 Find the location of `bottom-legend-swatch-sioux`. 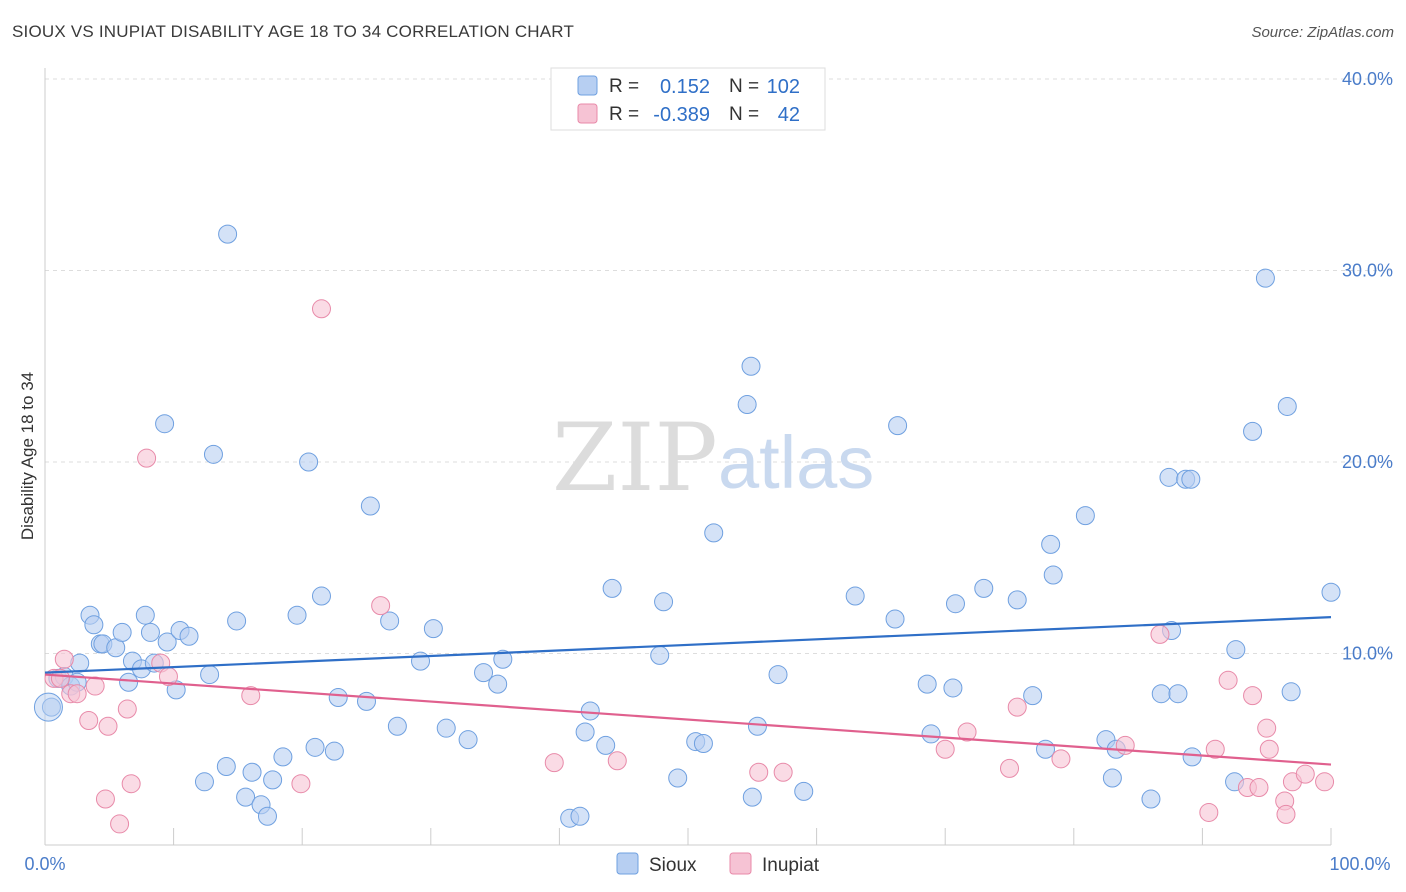

bottom-legend-swatch-sioux is located at coordinates (627, 863).